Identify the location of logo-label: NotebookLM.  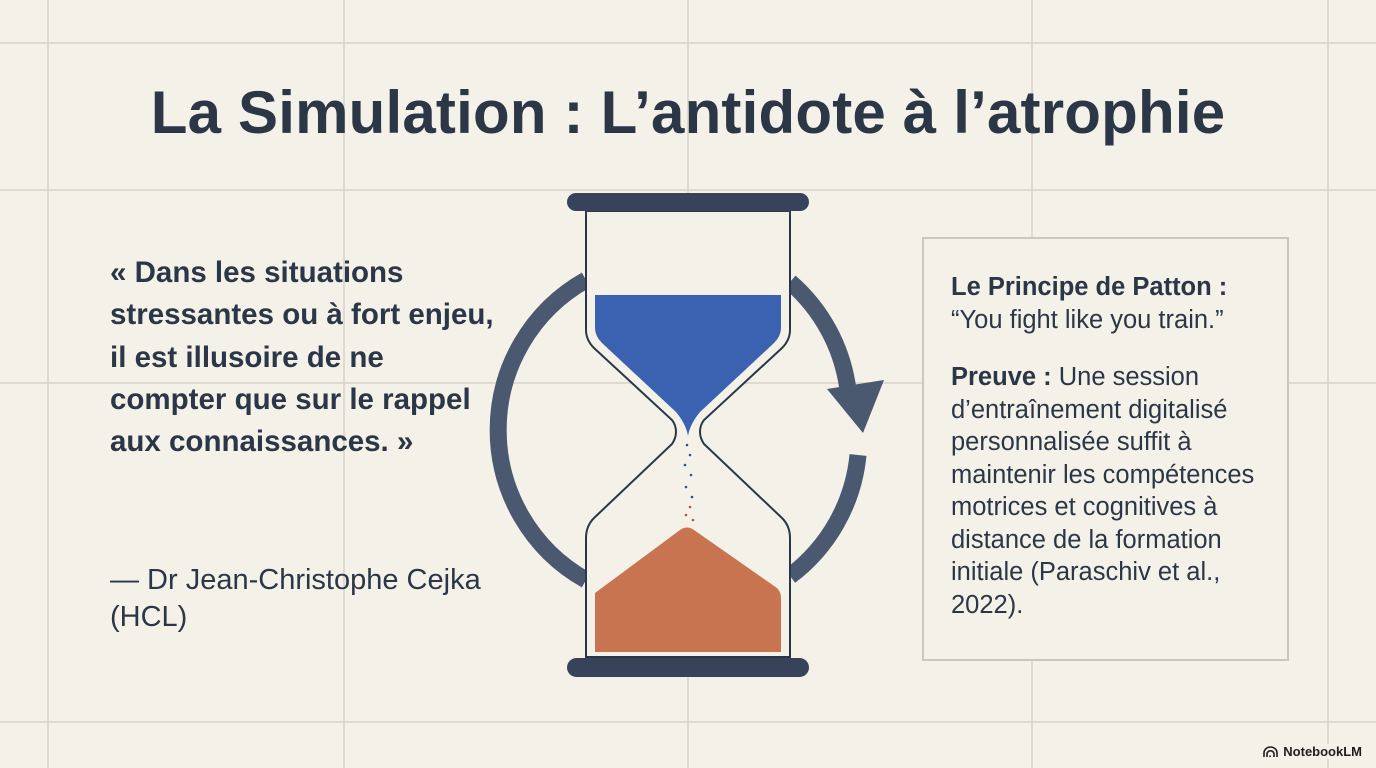
(1322, 751).